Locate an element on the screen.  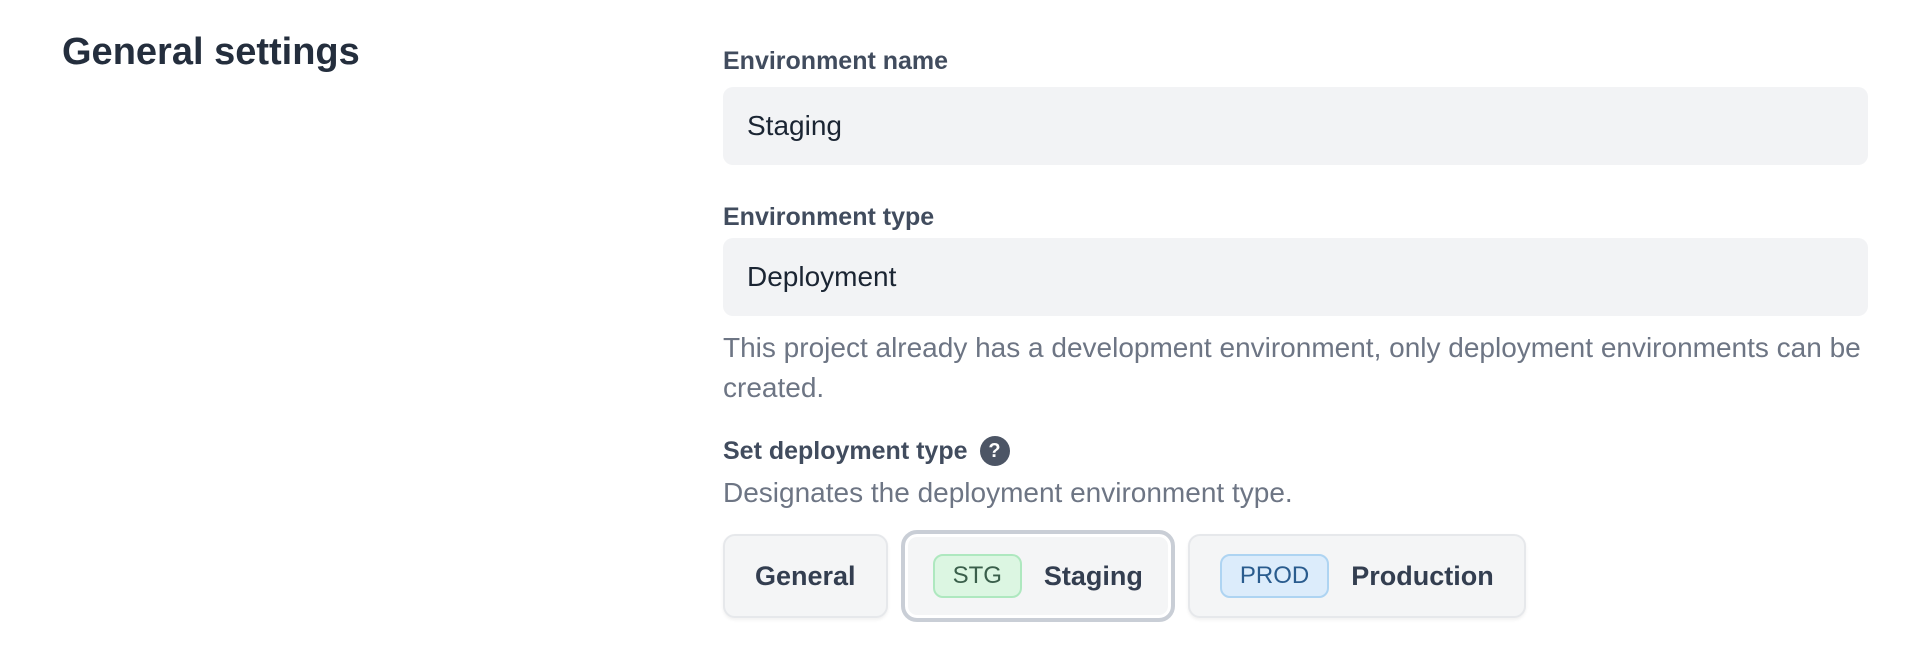
deployment-type-option-production: PROD Production is located at coordinates (1356, 576).